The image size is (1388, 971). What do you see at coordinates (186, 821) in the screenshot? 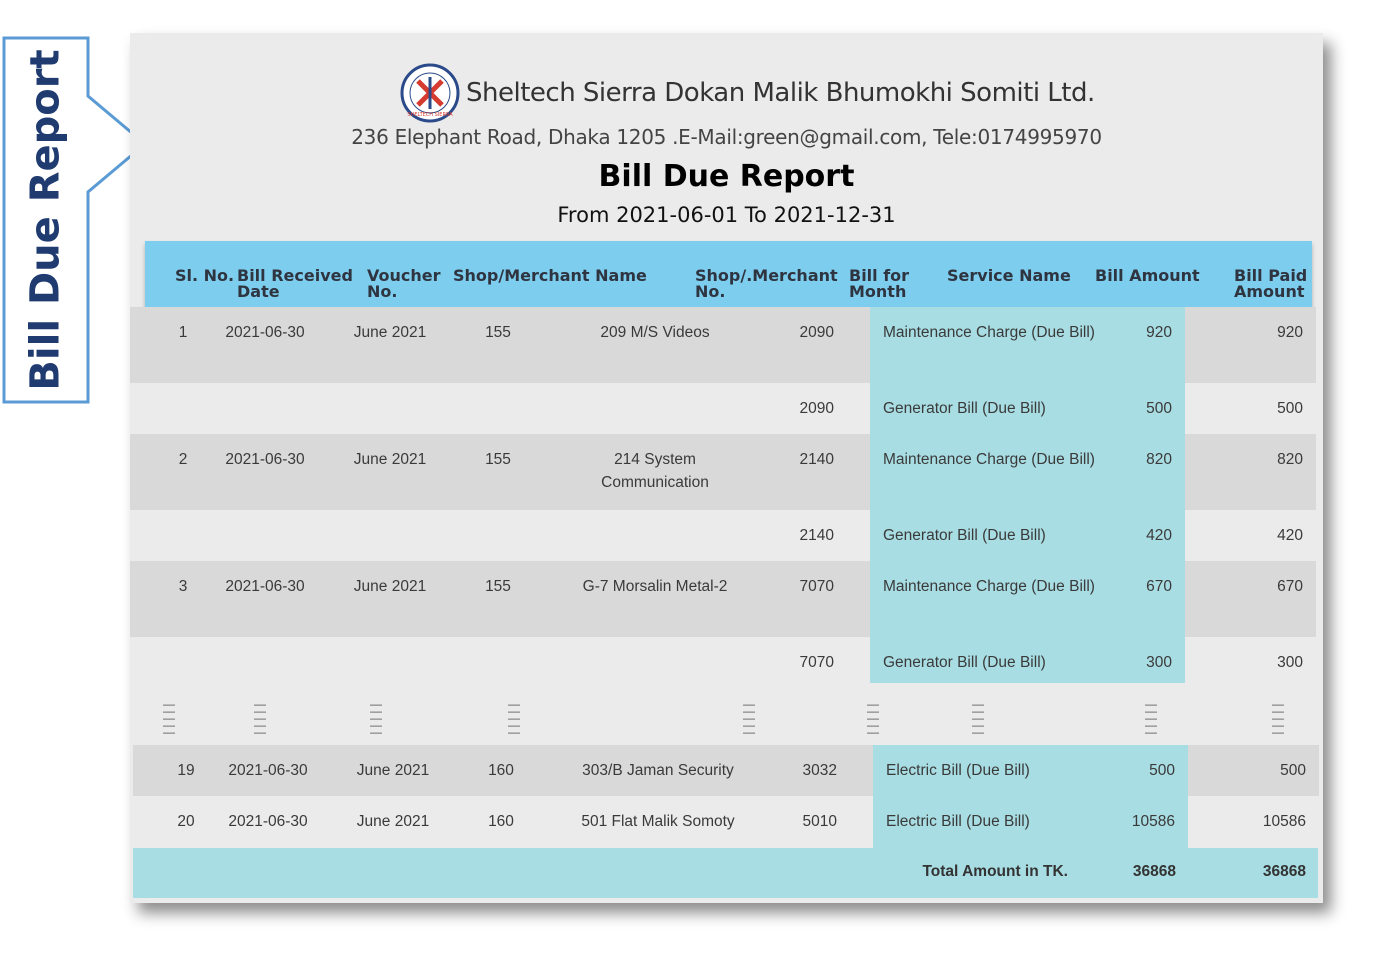
I see `sl-cell: 20` at bounding box center [186, 821].